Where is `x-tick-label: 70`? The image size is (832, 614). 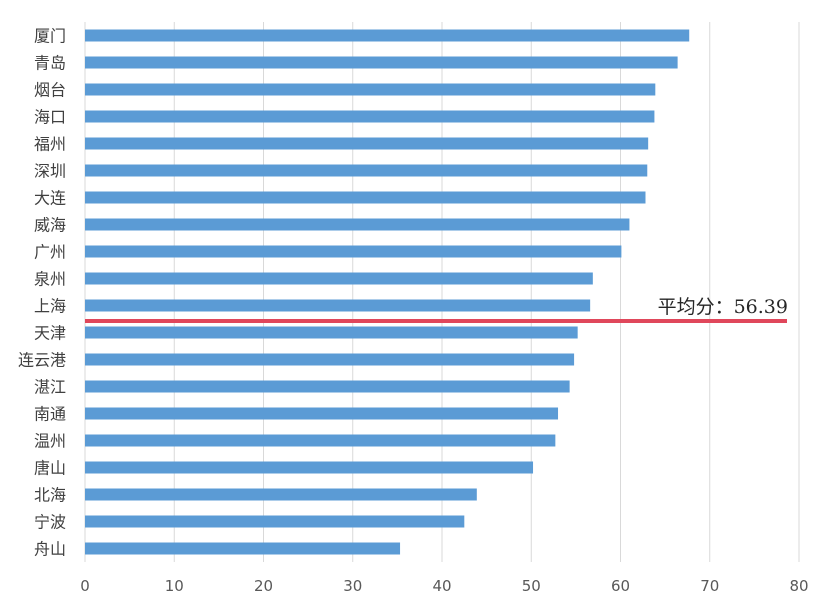
x-tick-label: 70 is located at coordinates (709, 586).